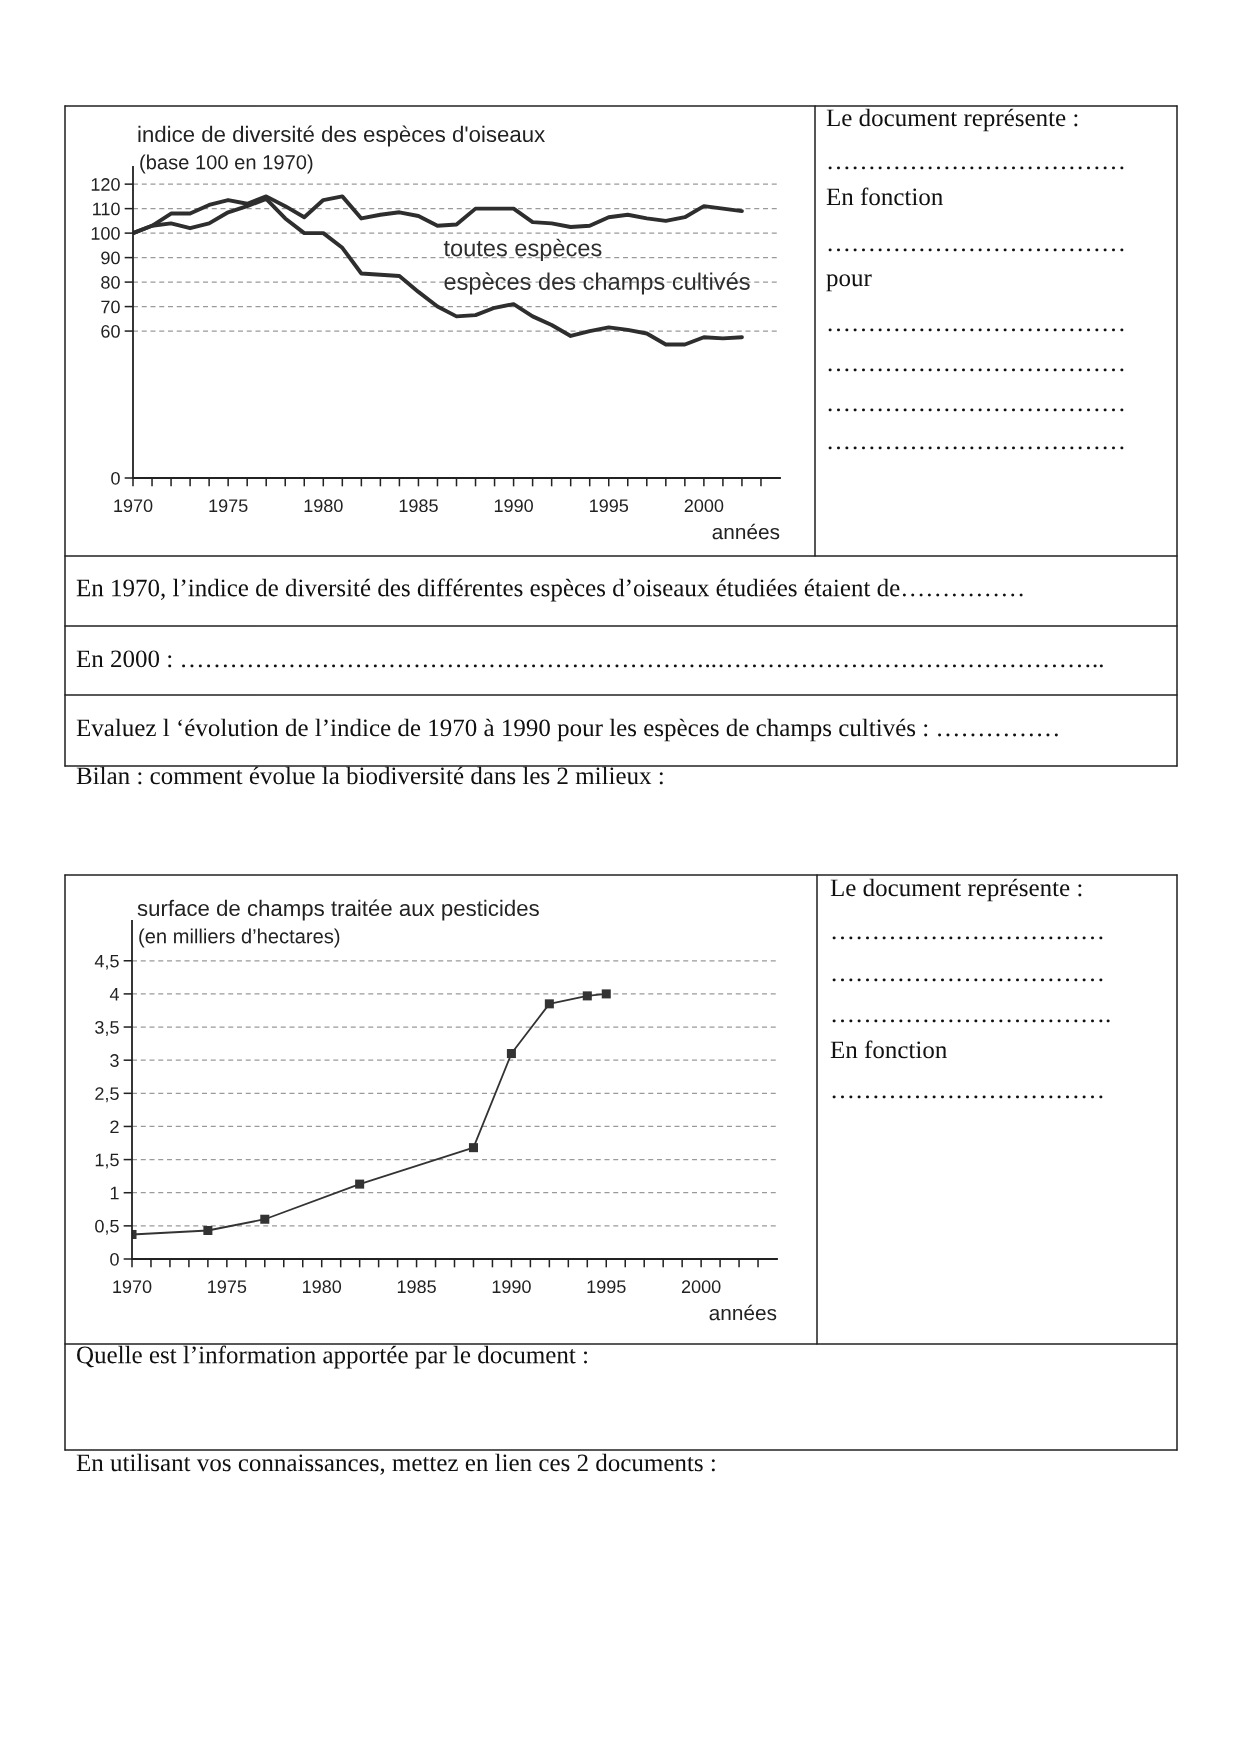  I want to click on series-label: espèces des champs cultivés, so click(597, 283).